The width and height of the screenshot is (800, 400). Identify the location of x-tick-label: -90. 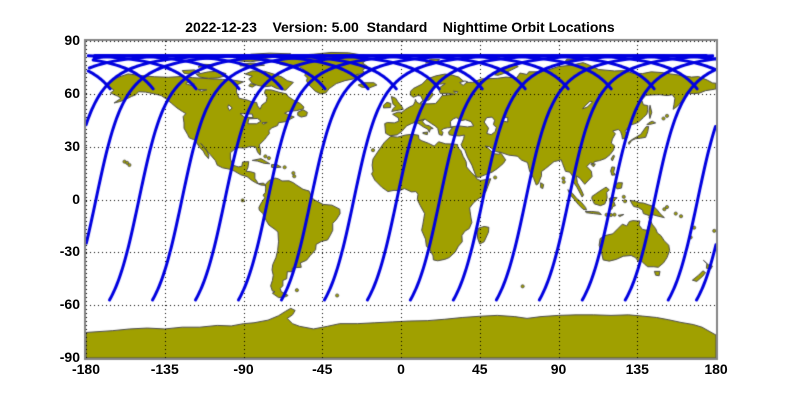
(243, 369).